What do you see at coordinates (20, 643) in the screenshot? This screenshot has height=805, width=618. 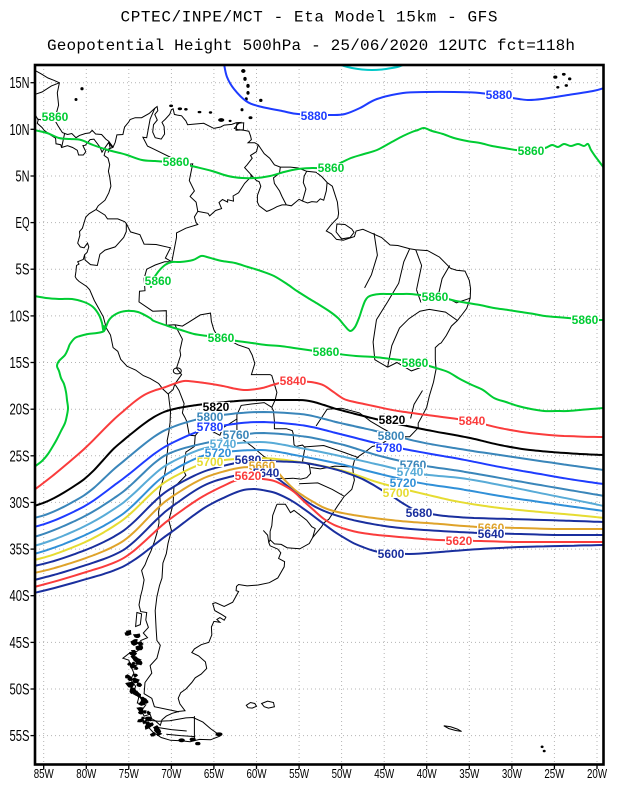 I see `svg-text: 45S` at bounding box center [20, 643].